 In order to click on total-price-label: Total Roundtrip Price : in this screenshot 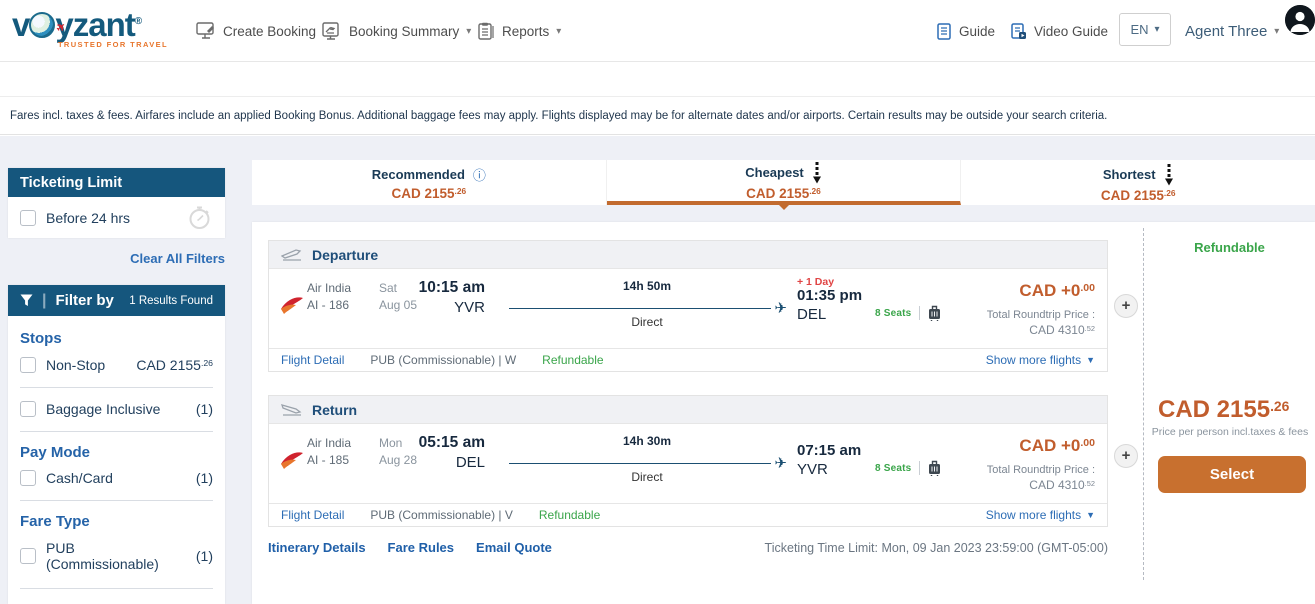, I will do `click(1040, 315)`.